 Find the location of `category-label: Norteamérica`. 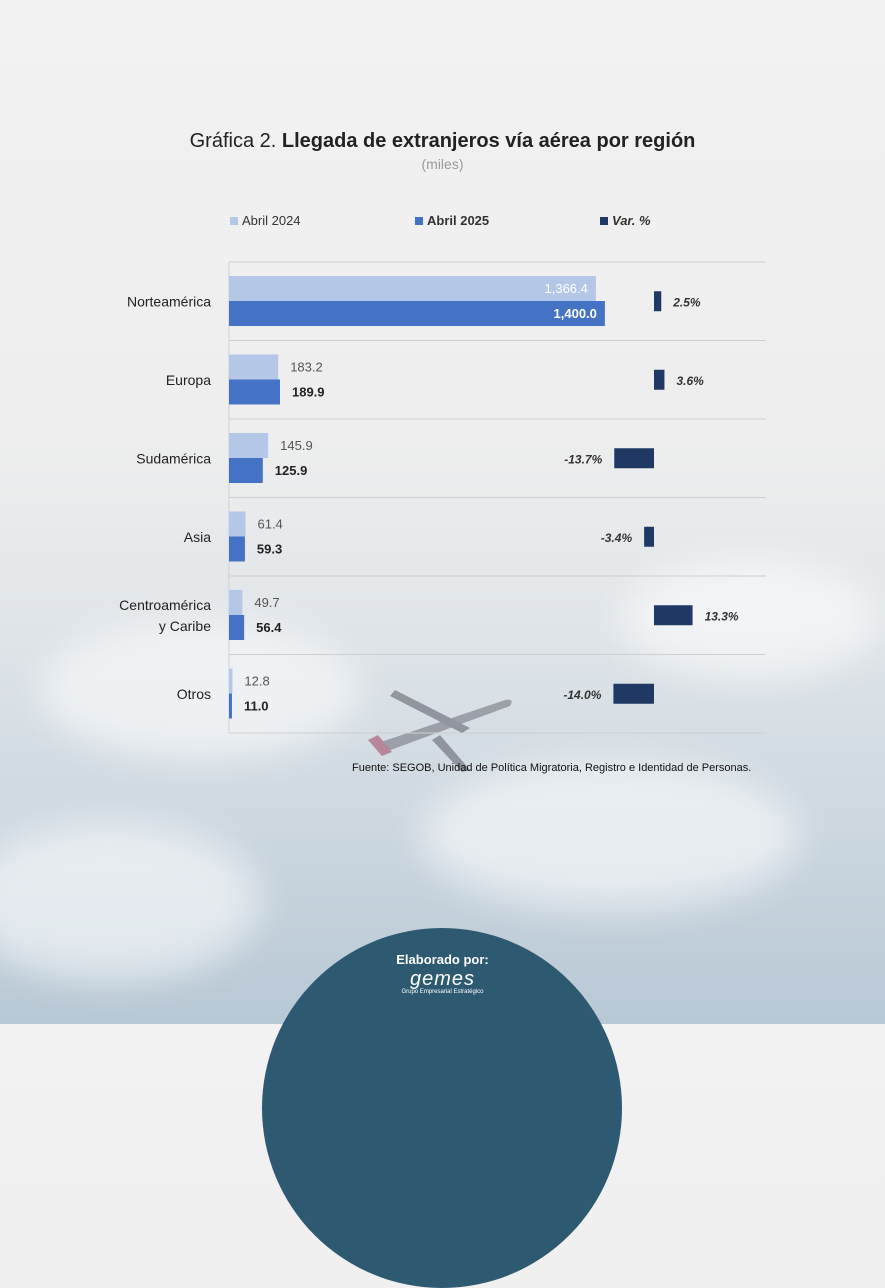

category-label: Norteamérica is located at coordinates (169, 301).